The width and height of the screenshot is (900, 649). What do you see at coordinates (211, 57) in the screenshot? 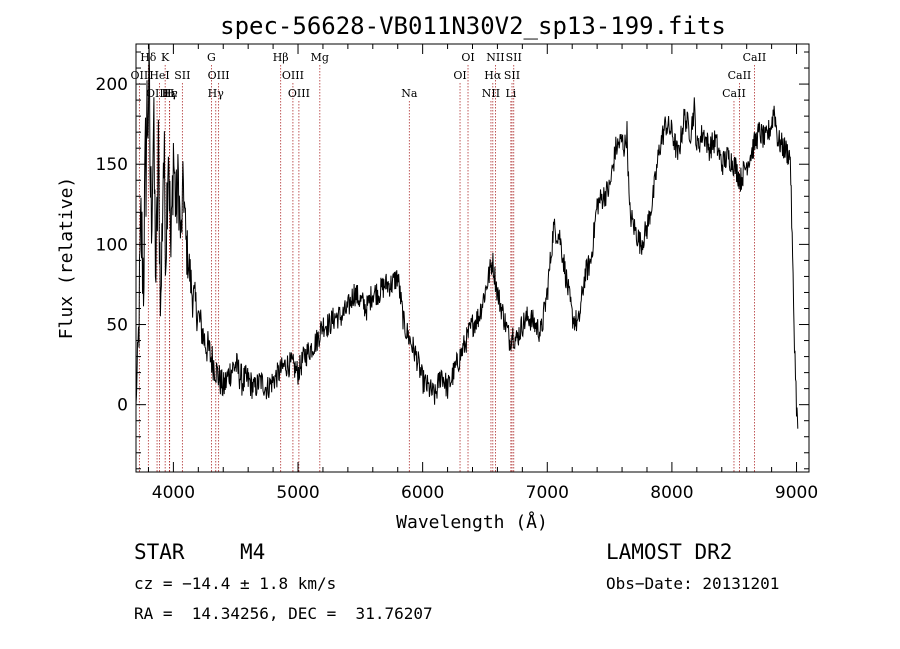
I see `spectral-line-label: G` at bounding box center [211, 57].